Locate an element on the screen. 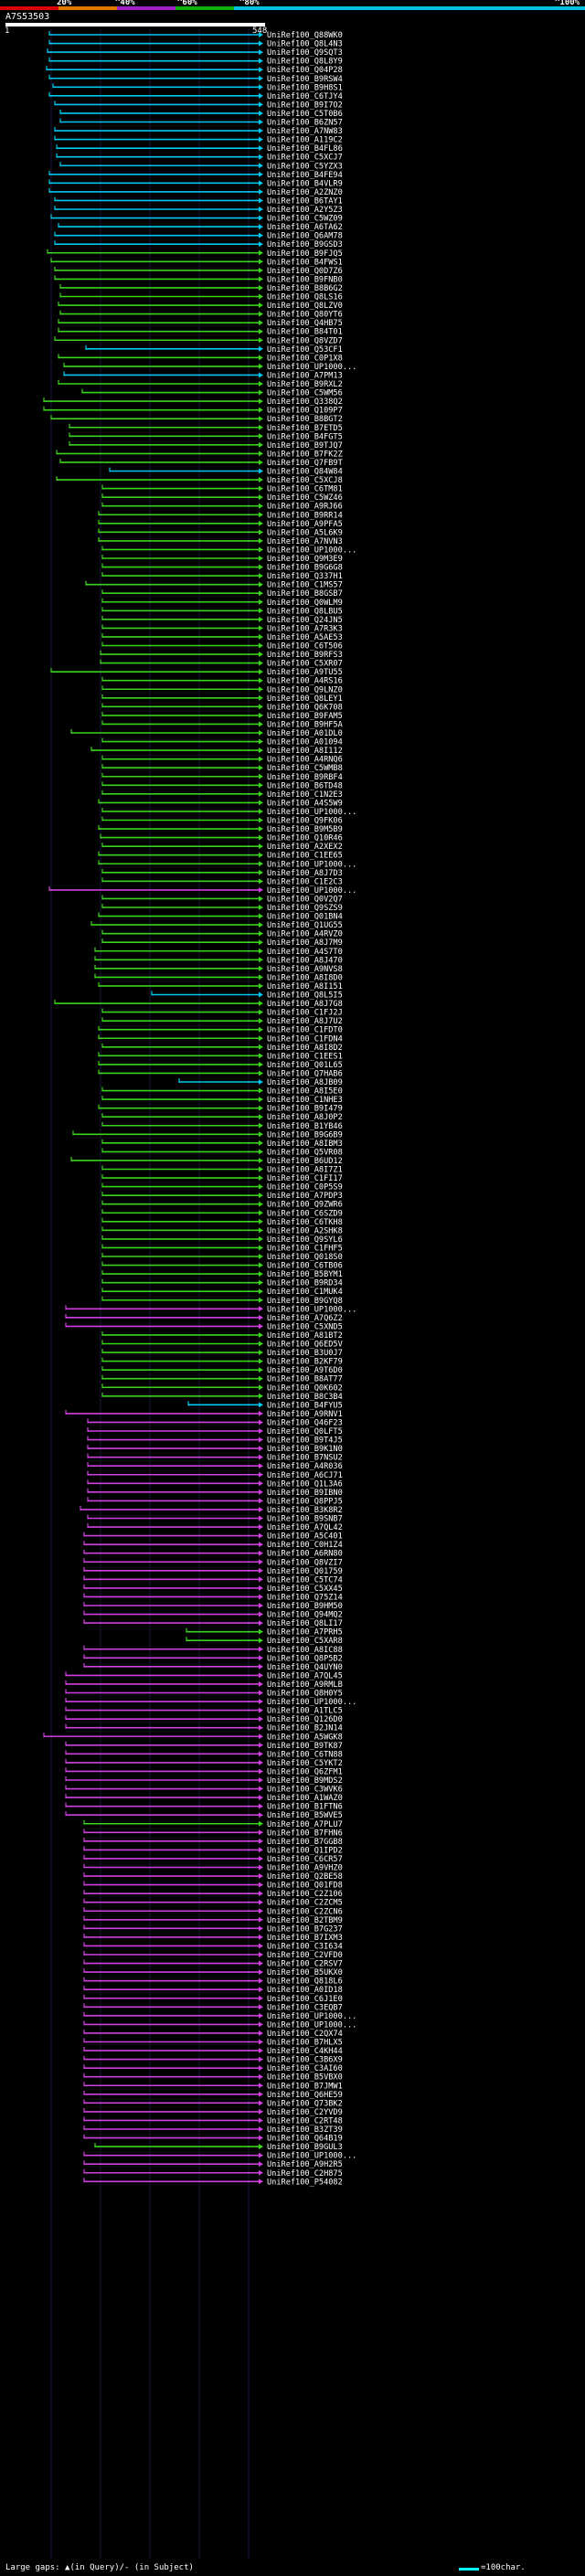 This screenshot has width=585, height=2576. hit-label: UniRef100_B7FK2Z is located at coordinates (305, 454).